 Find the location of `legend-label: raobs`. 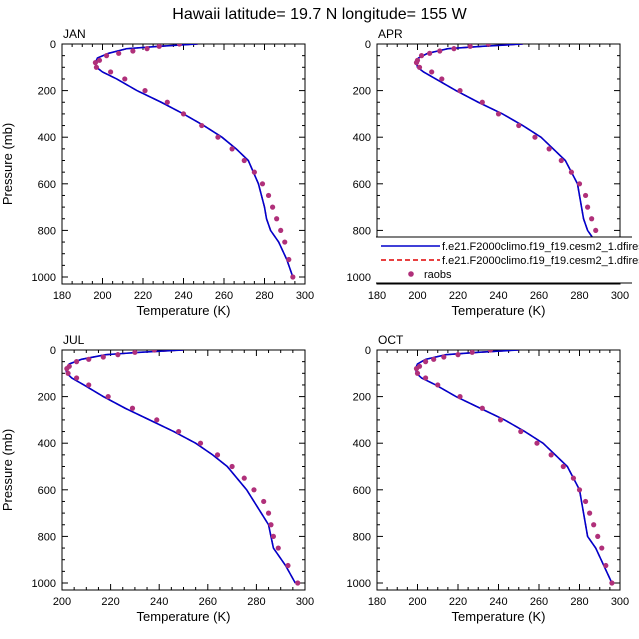

legend-label: raobs is located at coordinates (438, 275).